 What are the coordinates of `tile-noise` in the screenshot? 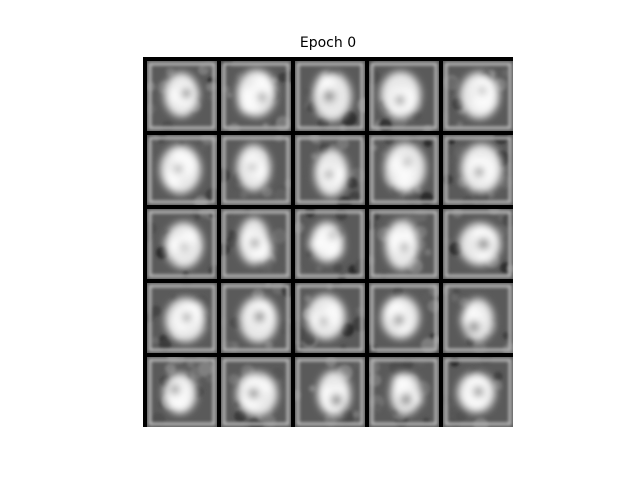 It's located at (254, 242).